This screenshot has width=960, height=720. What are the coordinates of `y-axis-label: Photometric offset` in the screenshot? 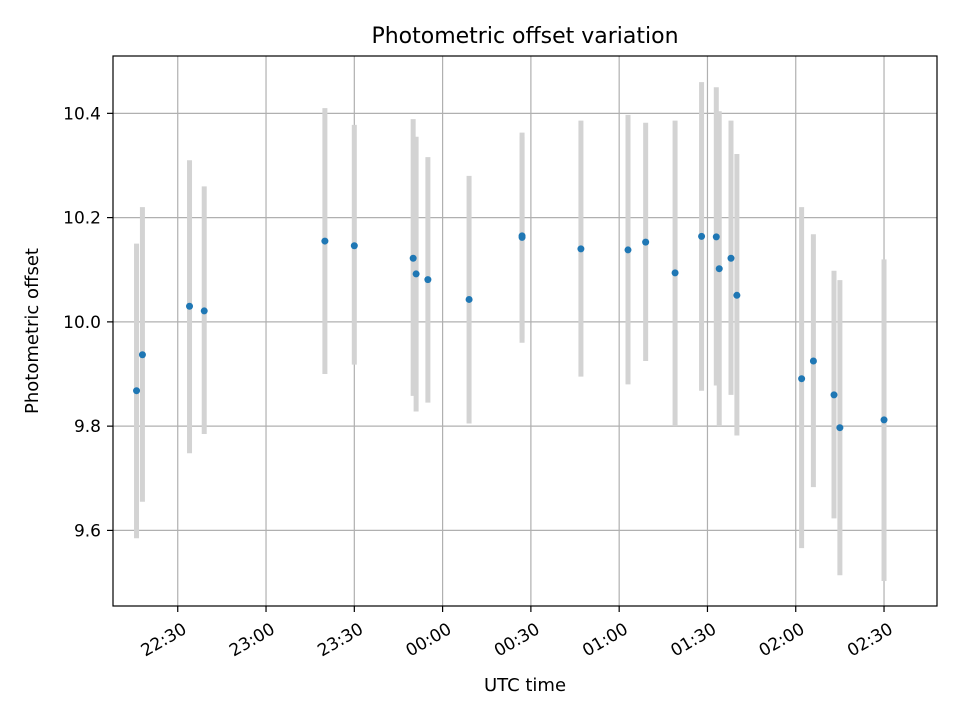 It's located at (32, 331).